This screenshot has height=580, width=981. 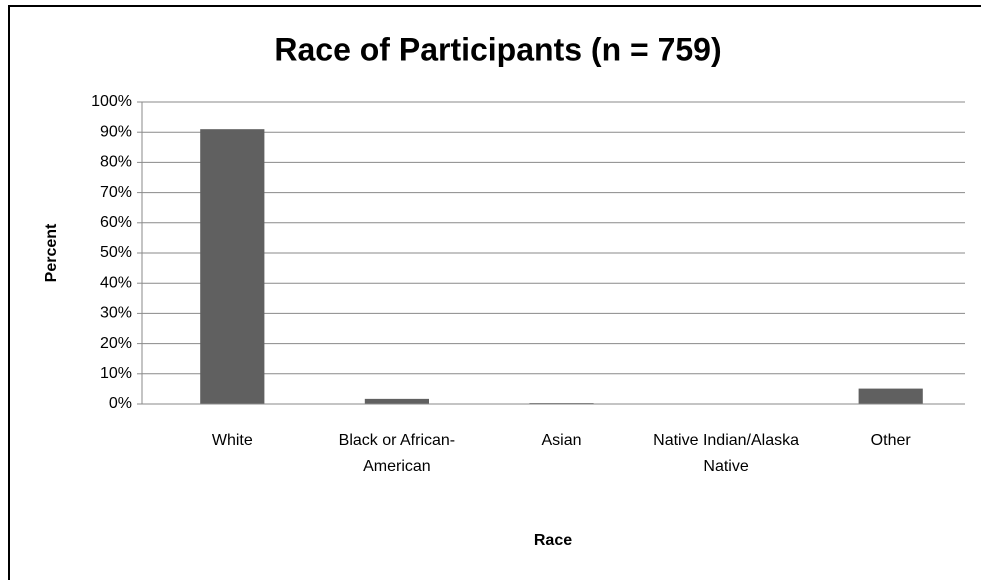 I want to click on x-tick-label: Asian, so click(x=561, y=440).